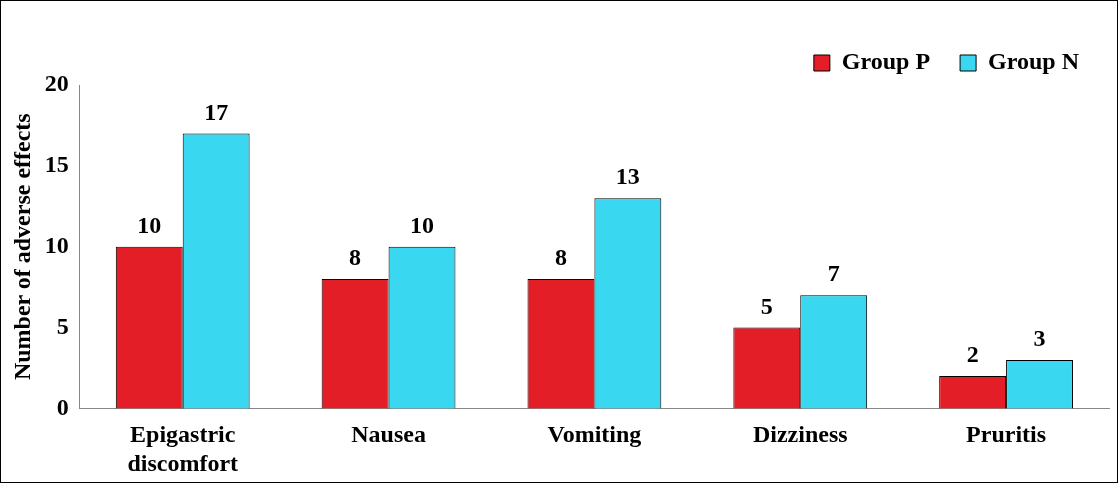 This screenshot has height=483, width=1118. What do you see at coordinates (886, 61) in the screenshot?
I see `legend-label: Group P` at bounding box center [886, 61].